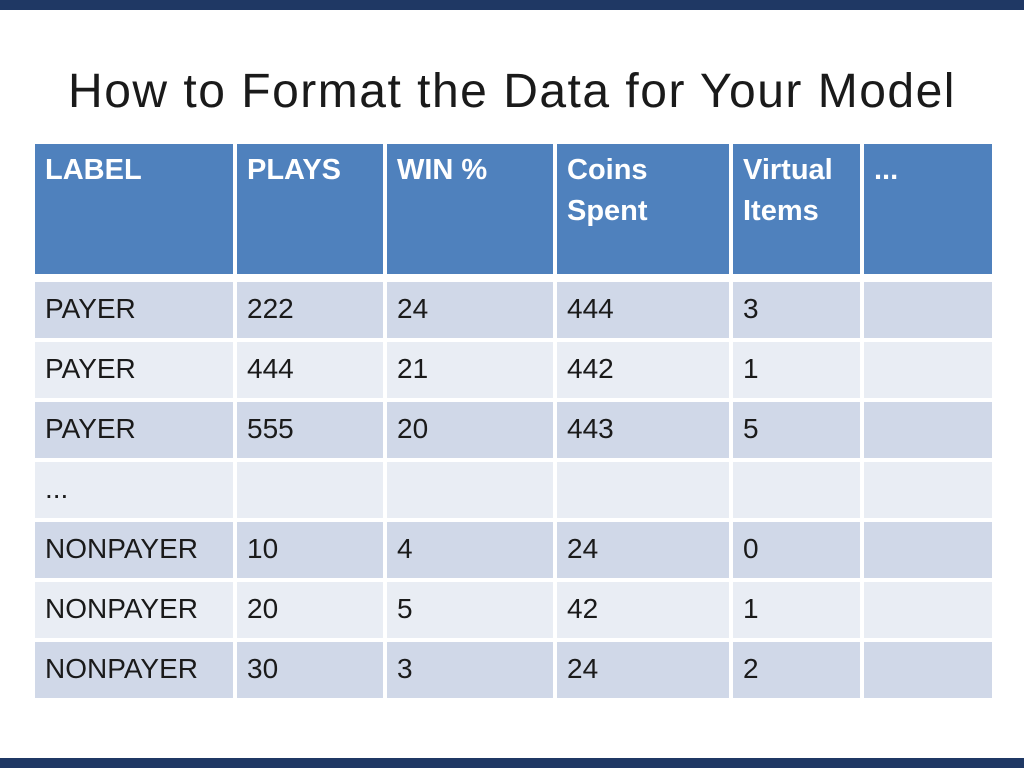  I want to click on table-cell: 30, so click(310, 670).